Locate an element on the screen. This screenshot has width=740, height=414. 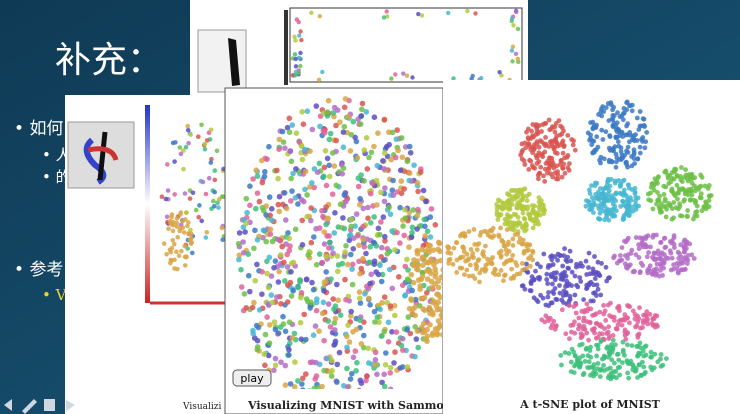
nav-next is located at coordinates (70, 405).